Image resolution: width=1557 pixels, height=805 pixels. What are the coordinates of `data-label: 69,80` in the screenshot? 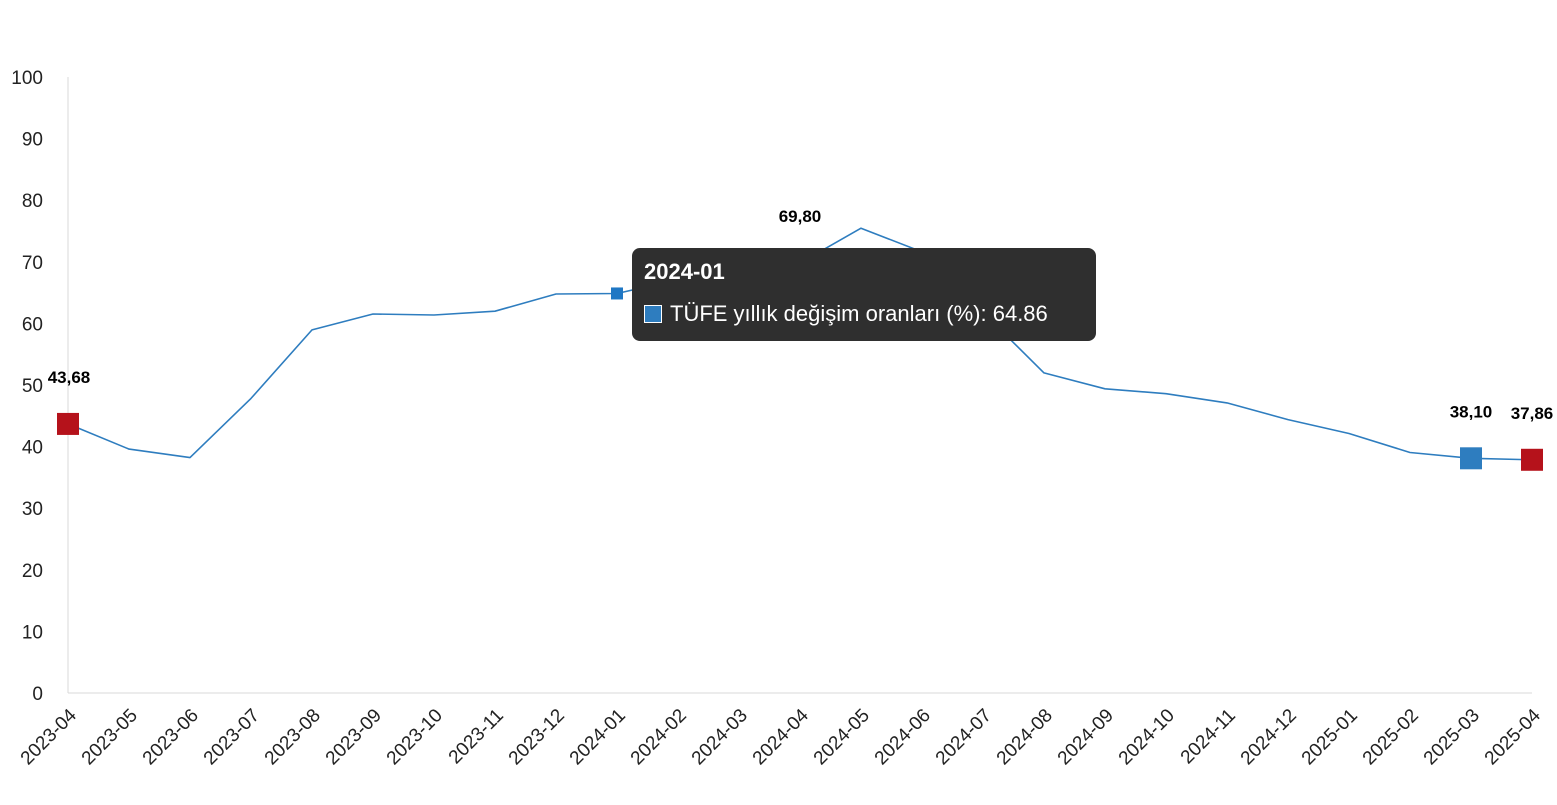 It's located at (800, 216).